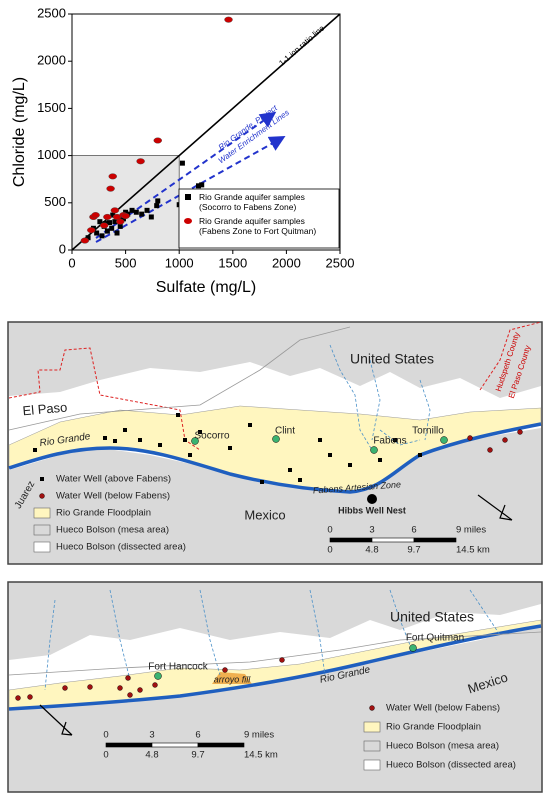  Describe the element at coordinates (45, 409) in the screenshot. I see `map-label: El Paso` at that location.